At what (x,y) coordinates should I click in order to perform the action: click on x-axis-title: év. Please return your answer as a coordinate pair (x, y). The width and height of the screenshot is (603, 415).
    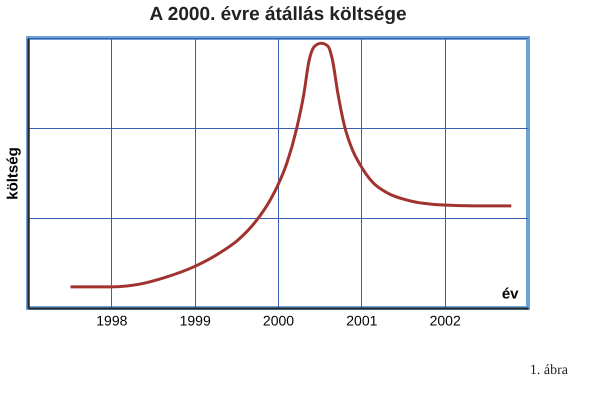
    Looking at the image, I should click on (511, 294).